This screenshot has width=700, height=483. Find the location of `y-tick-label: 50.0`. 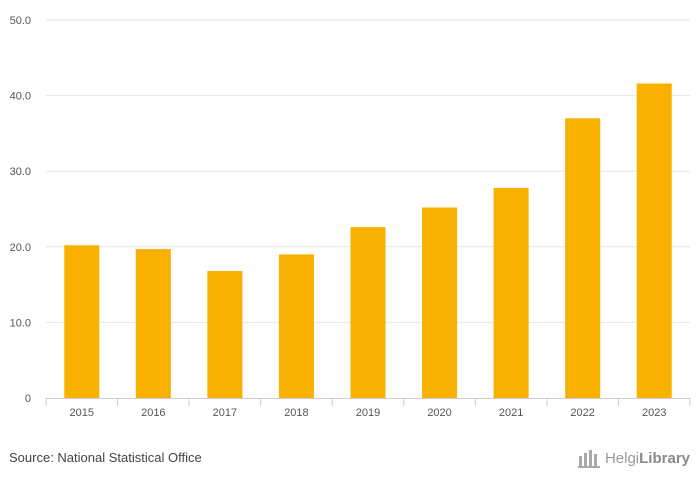

y-tick-label: 50.0 is located at coordinates (20, 21).